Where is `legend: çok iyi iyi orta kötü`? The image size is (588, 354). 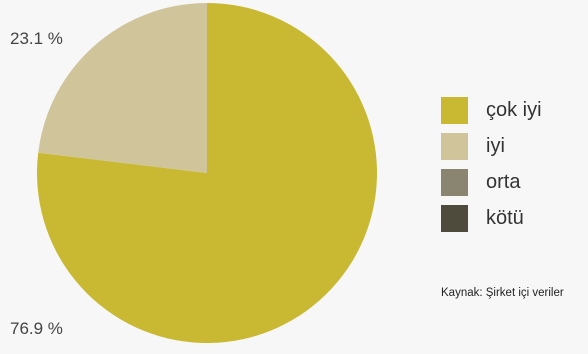 legend: çok iyi iyi orta kötü is located at coordinates (491, 164).